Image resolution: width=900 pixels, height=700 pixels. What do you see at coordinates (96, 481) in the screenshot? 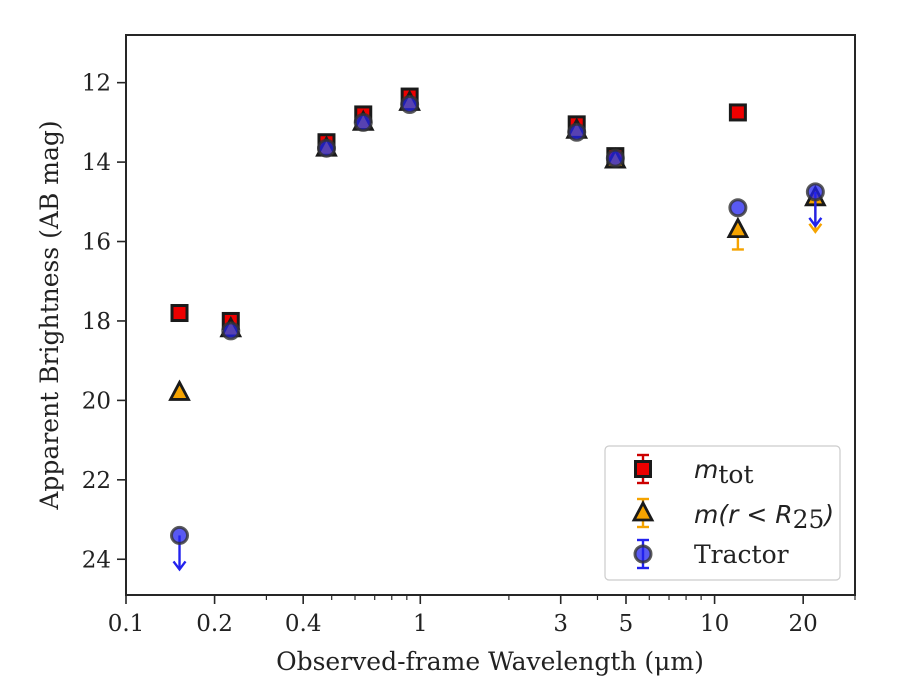
I see `y-tick-label: 22` at bounding box center [96, 481].